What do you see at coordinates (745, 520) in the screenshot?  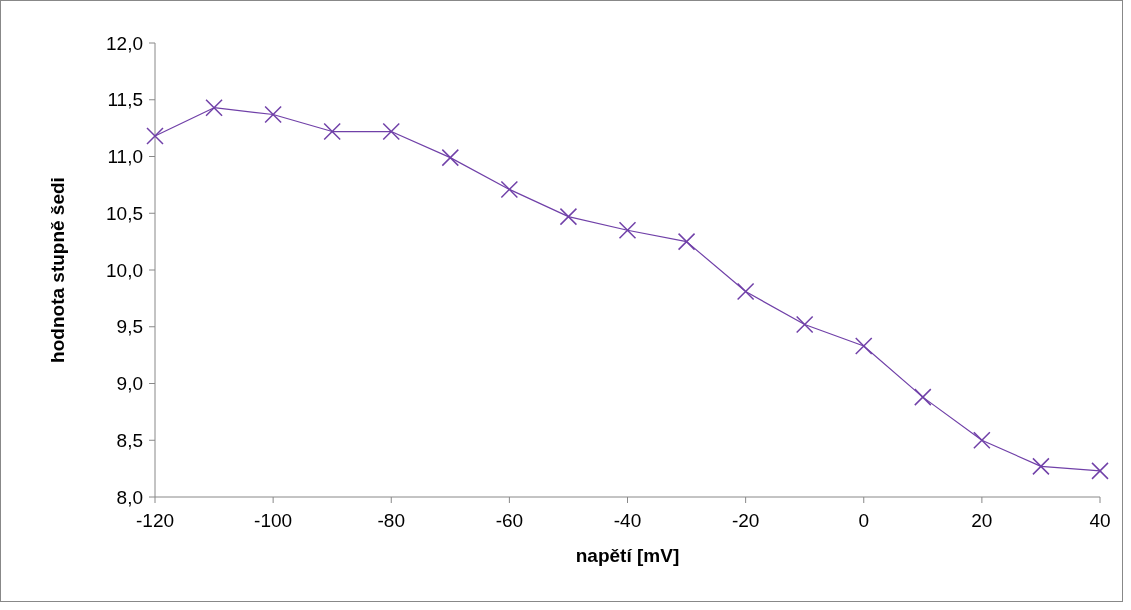 I see `x-tick-label: -20` at bounding box center [745, 520].